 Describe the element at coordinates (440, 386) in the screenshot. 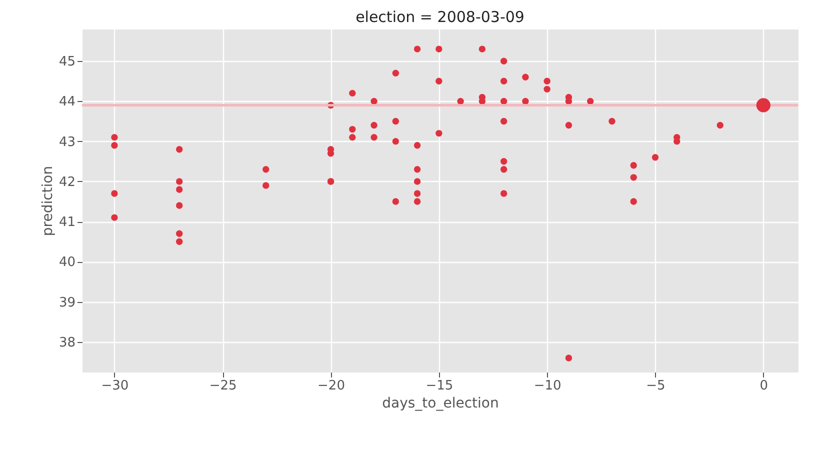

I see `x-tick-label: −15` at that location.